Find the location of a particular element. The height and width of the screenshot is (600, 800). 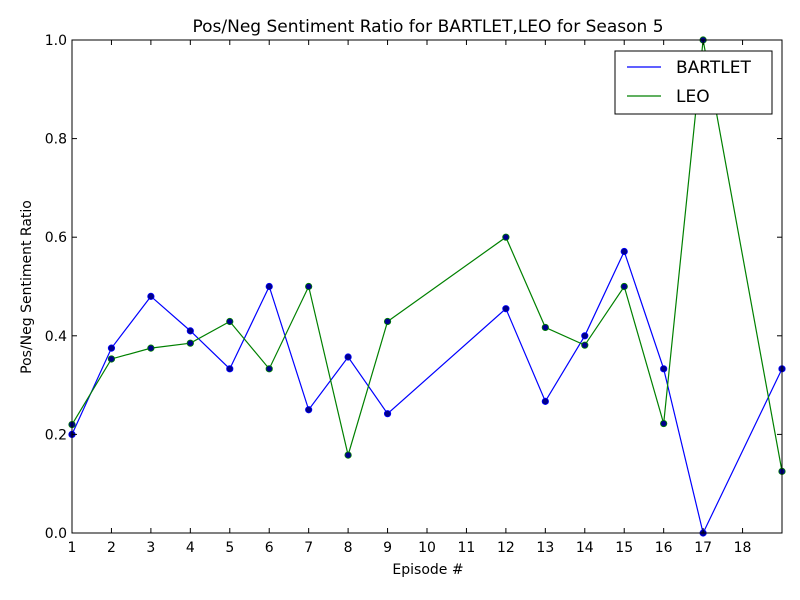

y-tick-label: 0.0 is located at coordinates (56, 534).